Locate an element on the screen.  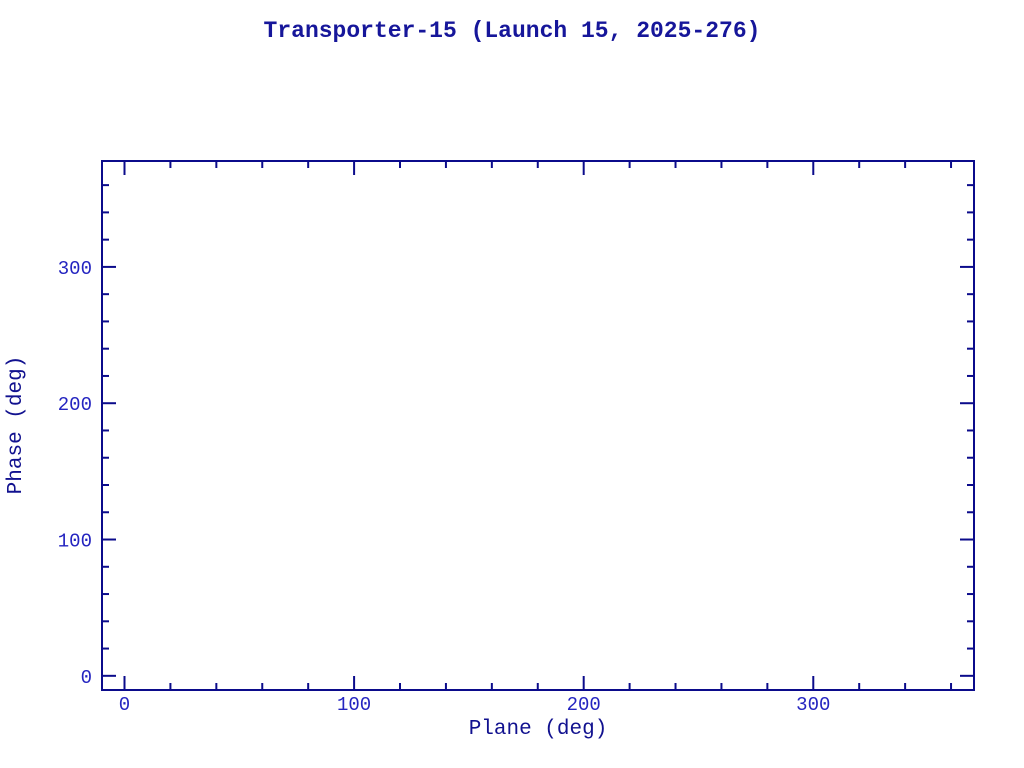
y-tick-label: 100 is located at coordinates (75, 542).